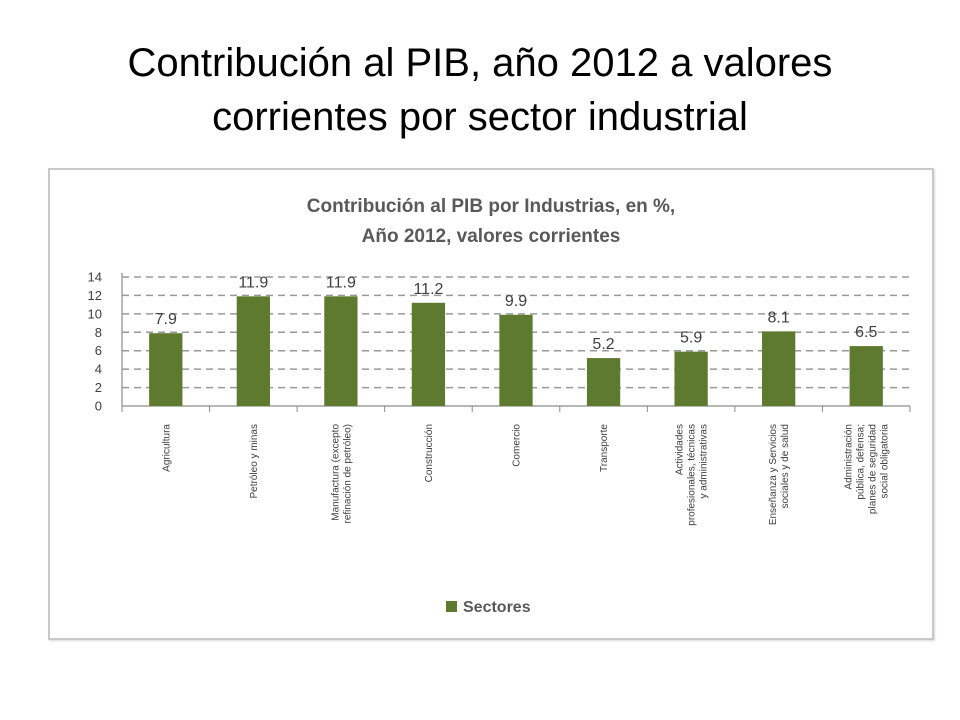  I want to click on category-label: Construcción, so click(429, 453).